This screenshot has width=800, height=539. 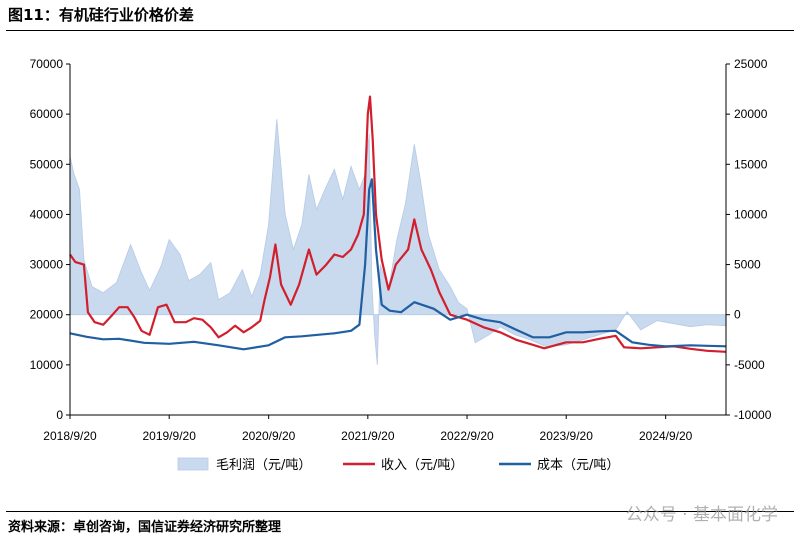 I want to click on legend-label: 毛利润（元/吨）, so click(x=263, y=465).